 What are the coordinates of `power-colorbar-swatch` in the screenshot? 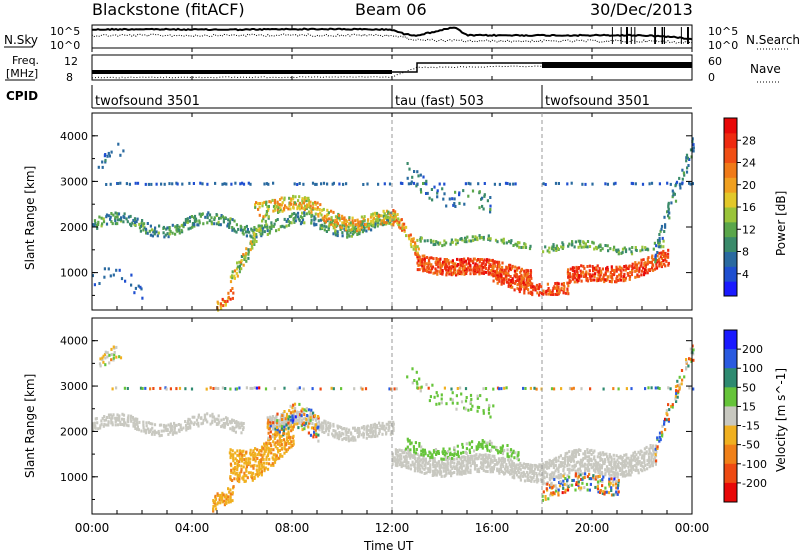 It's located at (730, 155).